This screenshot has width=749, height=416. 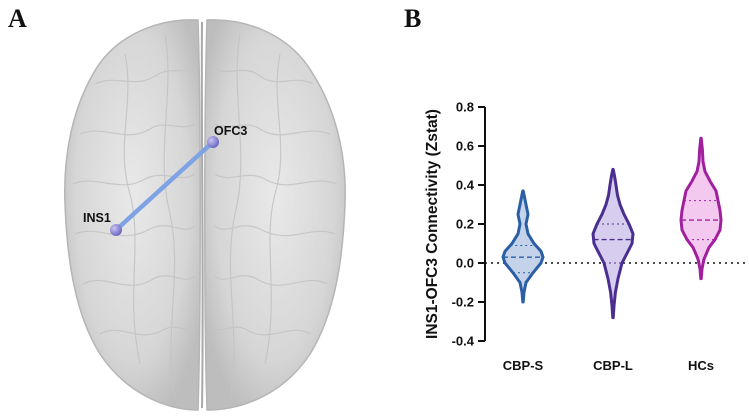 What do you see at coordinates (116, 230) in the screenshot?
I see `ins1-node` at bounding box center [116, 230].